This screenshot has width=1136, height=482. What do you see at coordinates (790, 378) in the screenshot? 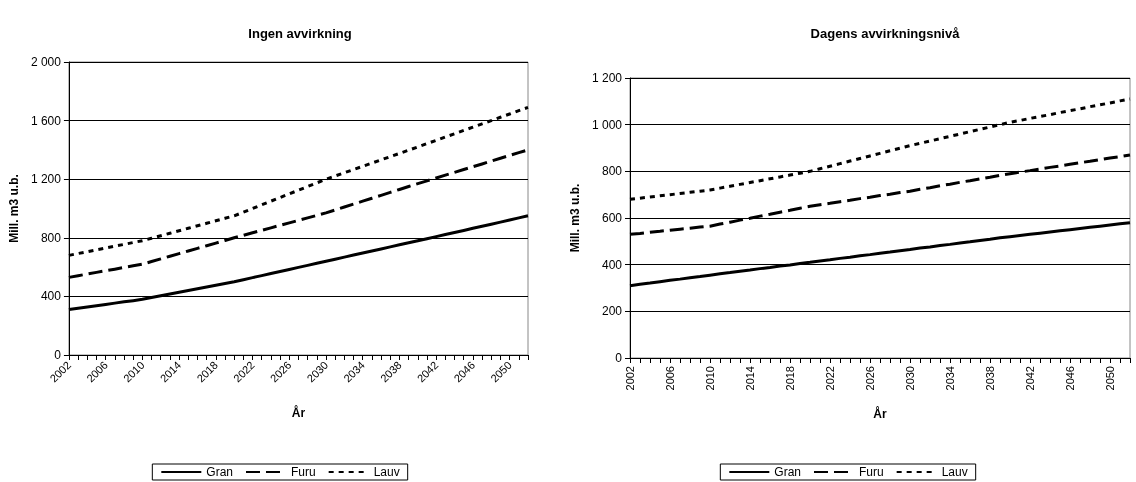
I see `x-tick-label: 2018` at bounding box center [790, 378].